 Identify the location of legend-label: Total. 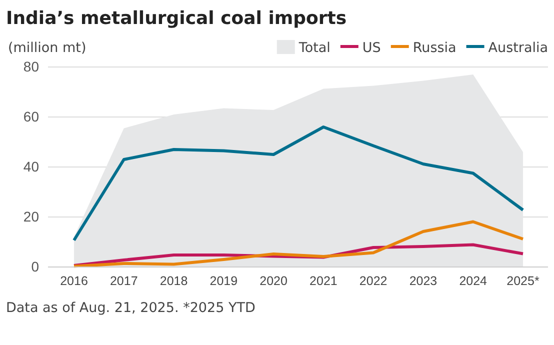
(314, 48).